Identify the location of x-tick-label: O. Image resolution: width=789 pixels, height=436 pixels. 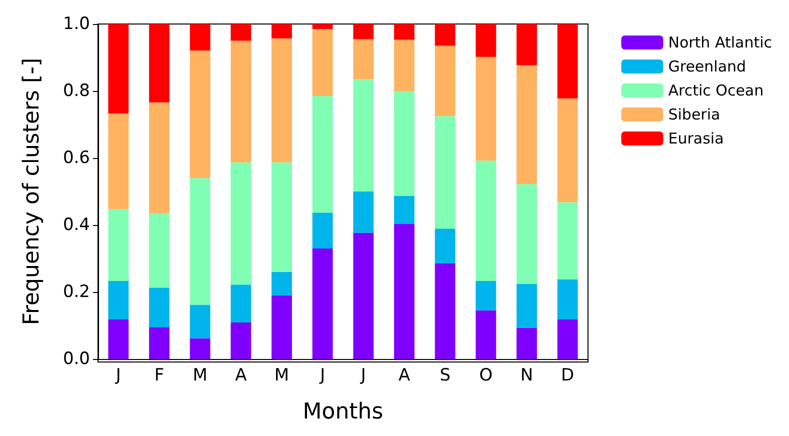
(486, 376).